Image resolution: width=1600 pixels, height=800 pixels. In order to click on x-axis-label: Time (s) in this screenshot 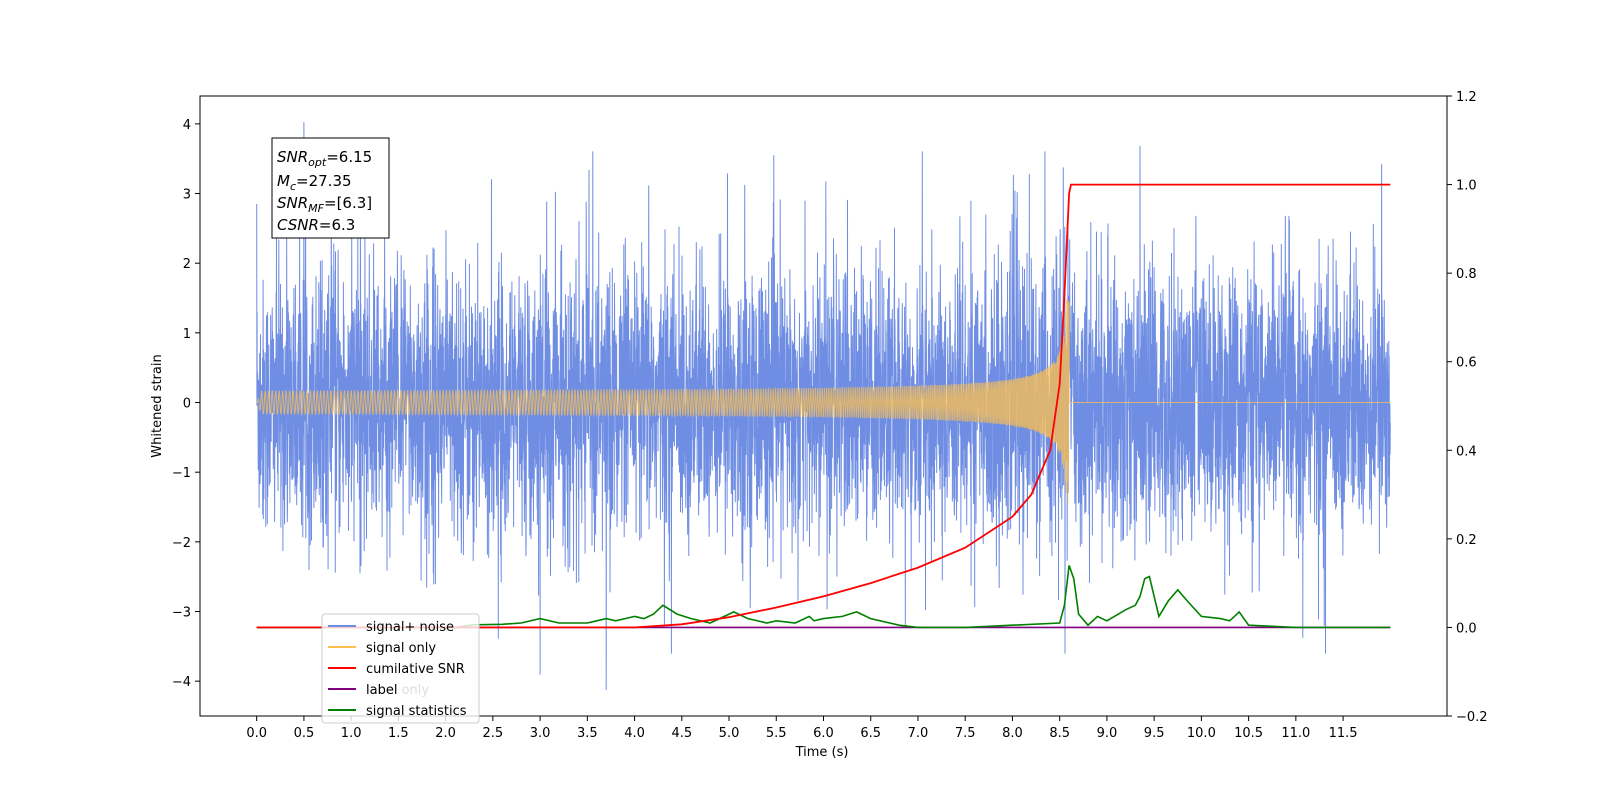, I will do `click(822, 752)`.